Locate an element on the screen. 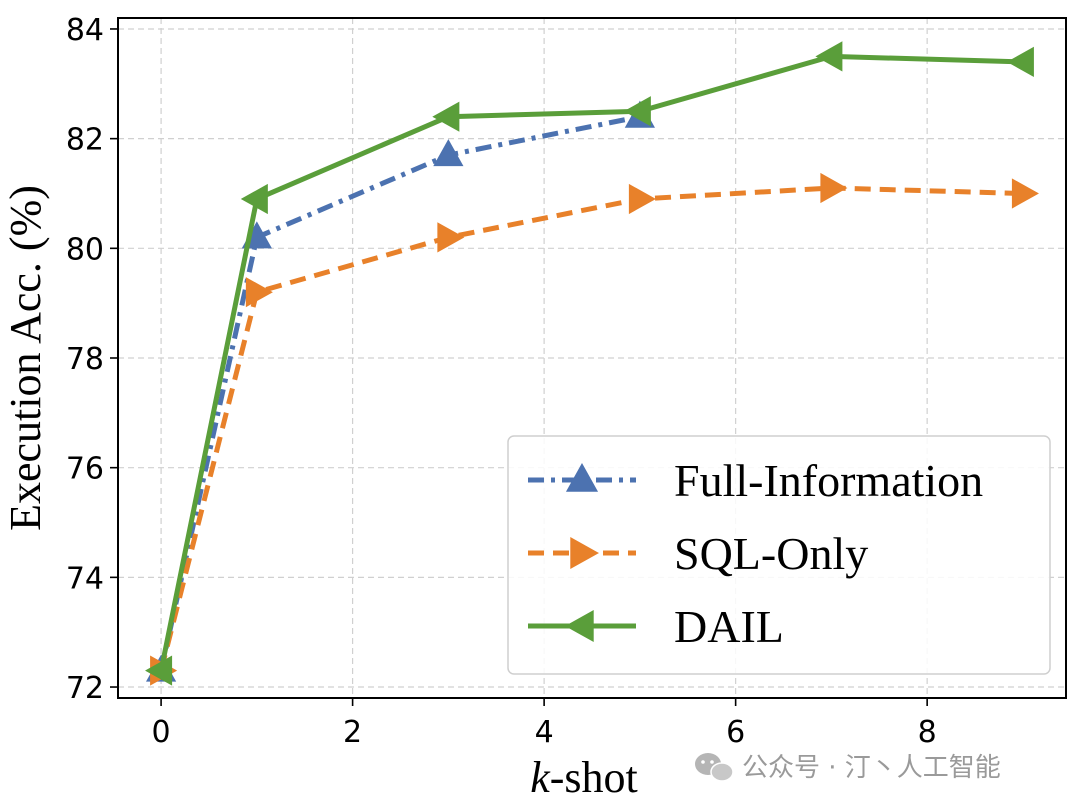 This screenshot has width=1080, height=810. legend-label: DAIL is located at coordinates (729, 626).